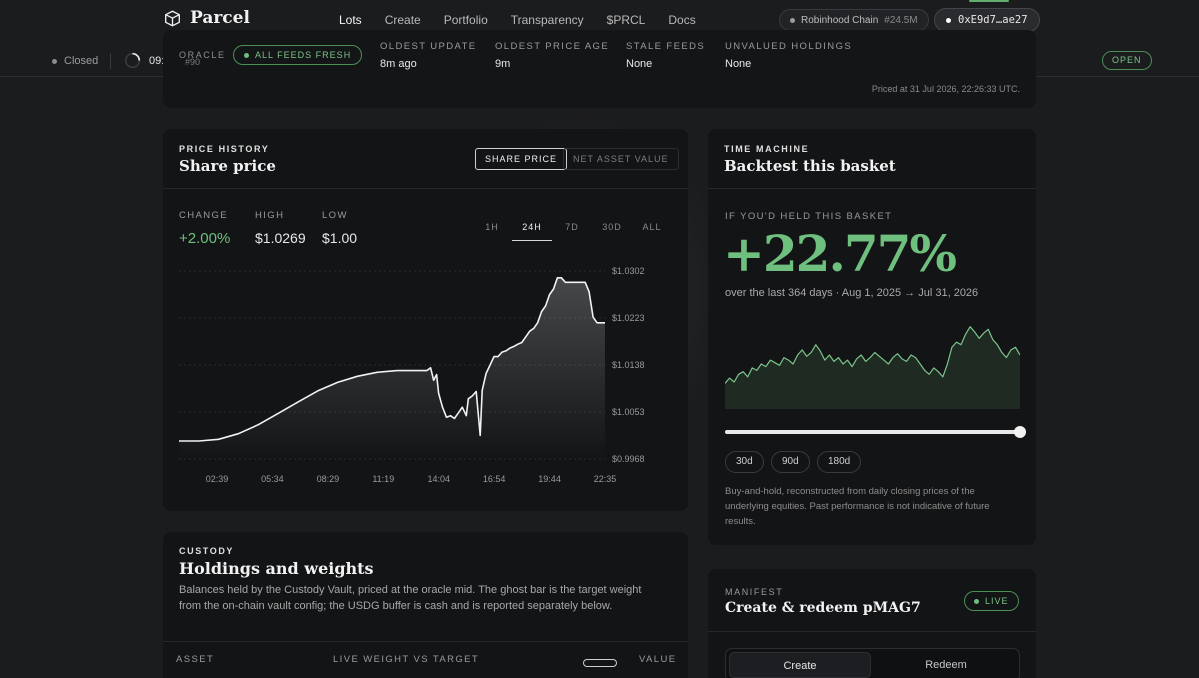 The width and height of the screenshot is (1199, 678). Describe the element at coordinates (217, 479) in the screenshot. I see `x-tick-label: 02:39` at that location.